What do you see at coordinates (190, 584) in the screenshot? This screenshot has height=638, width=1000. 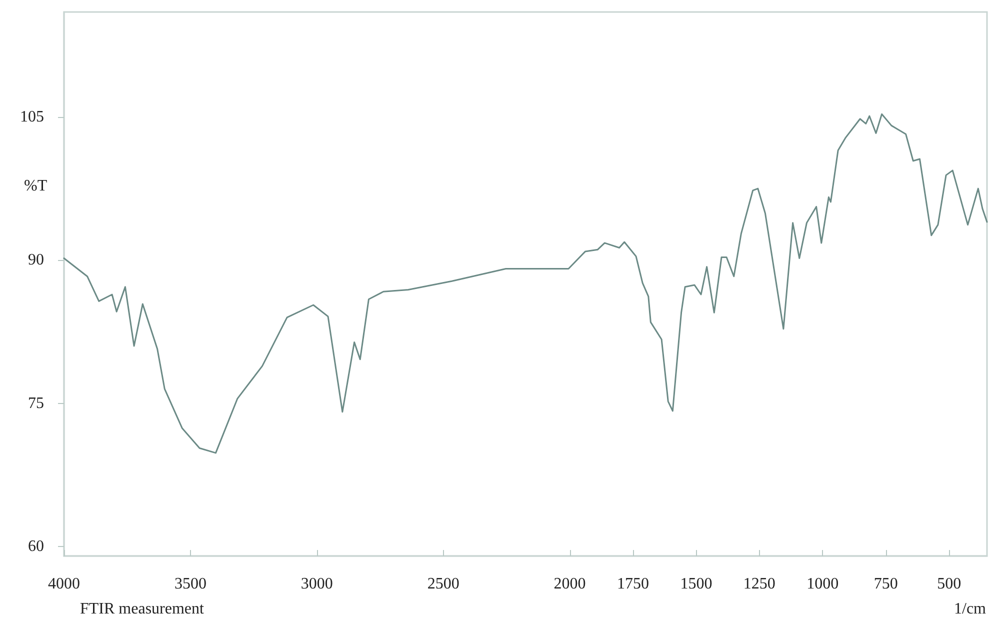 I see `x-tick-label: 3500` at bounding box center [190, 584].